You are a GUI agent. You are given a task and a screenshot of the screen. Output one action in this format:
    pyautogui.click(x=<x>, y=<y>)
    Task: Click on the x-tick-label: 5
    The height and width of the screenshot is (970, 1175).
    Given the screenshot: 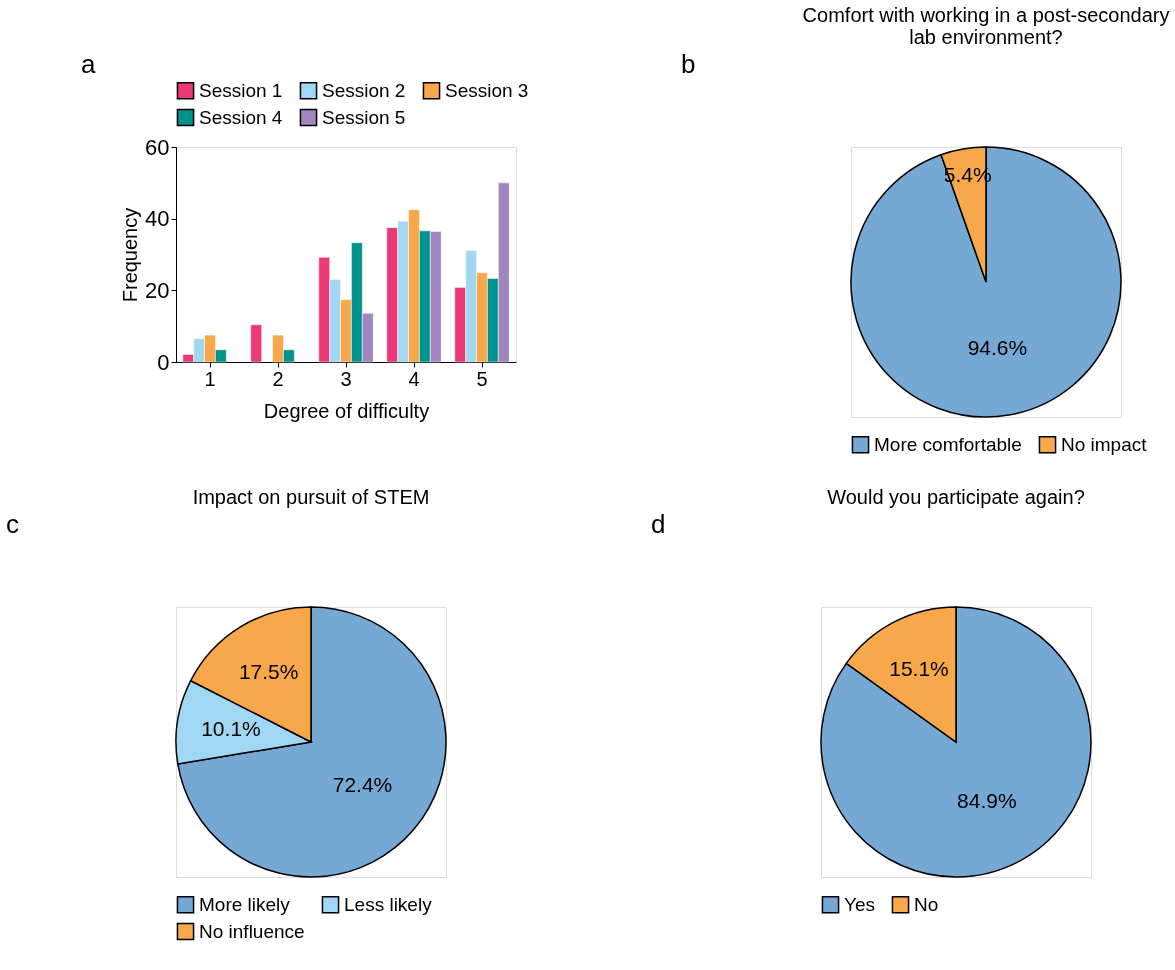 What is the action you would take?
    pyautogui.click(x=482, y=378)
    